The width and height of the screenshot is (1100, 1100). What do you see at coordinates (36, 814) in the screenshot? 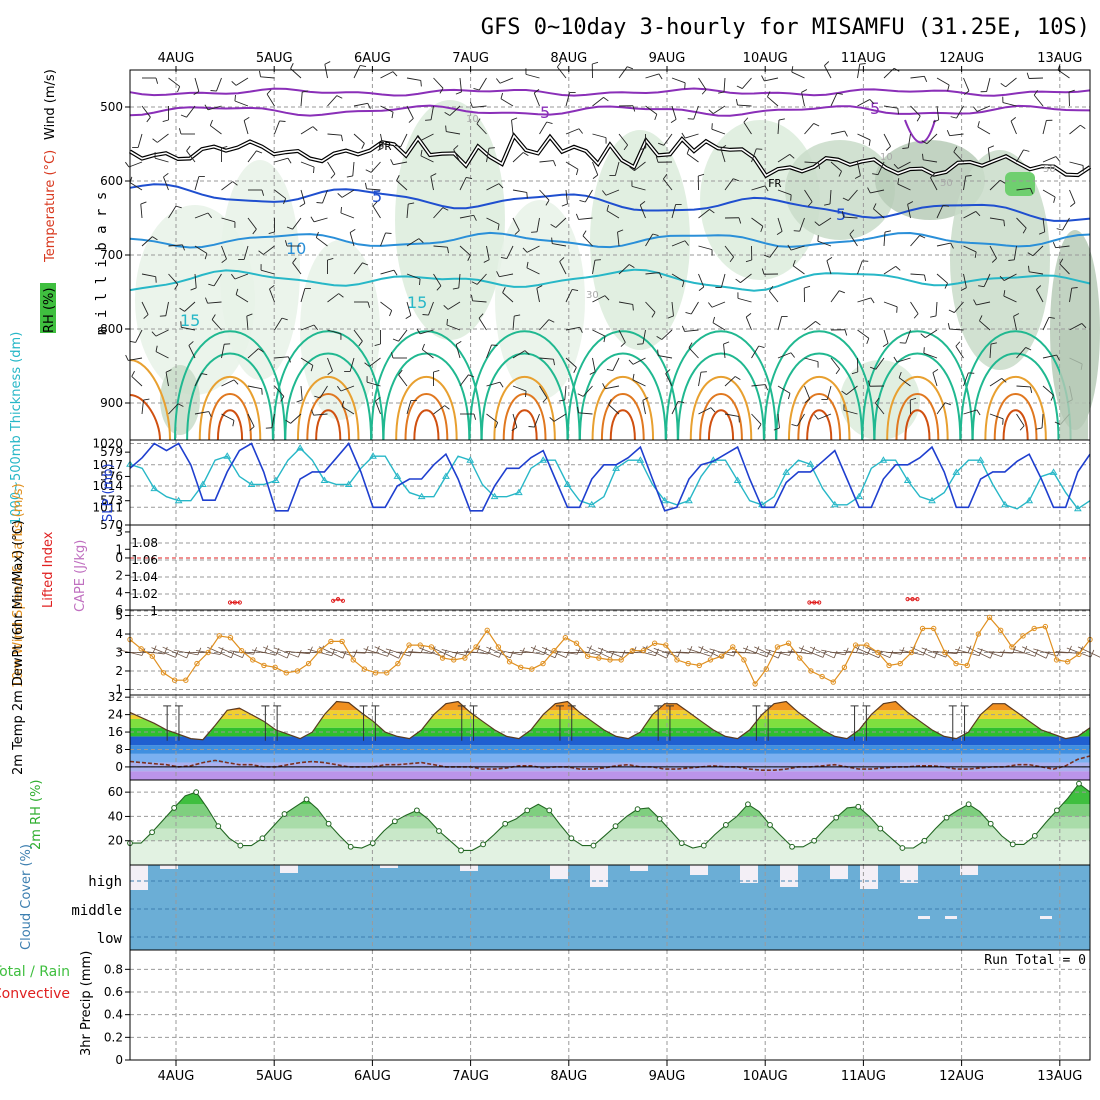
I see `rh-axis-label: 2m RH (%)` at bounding box center [36, 814].